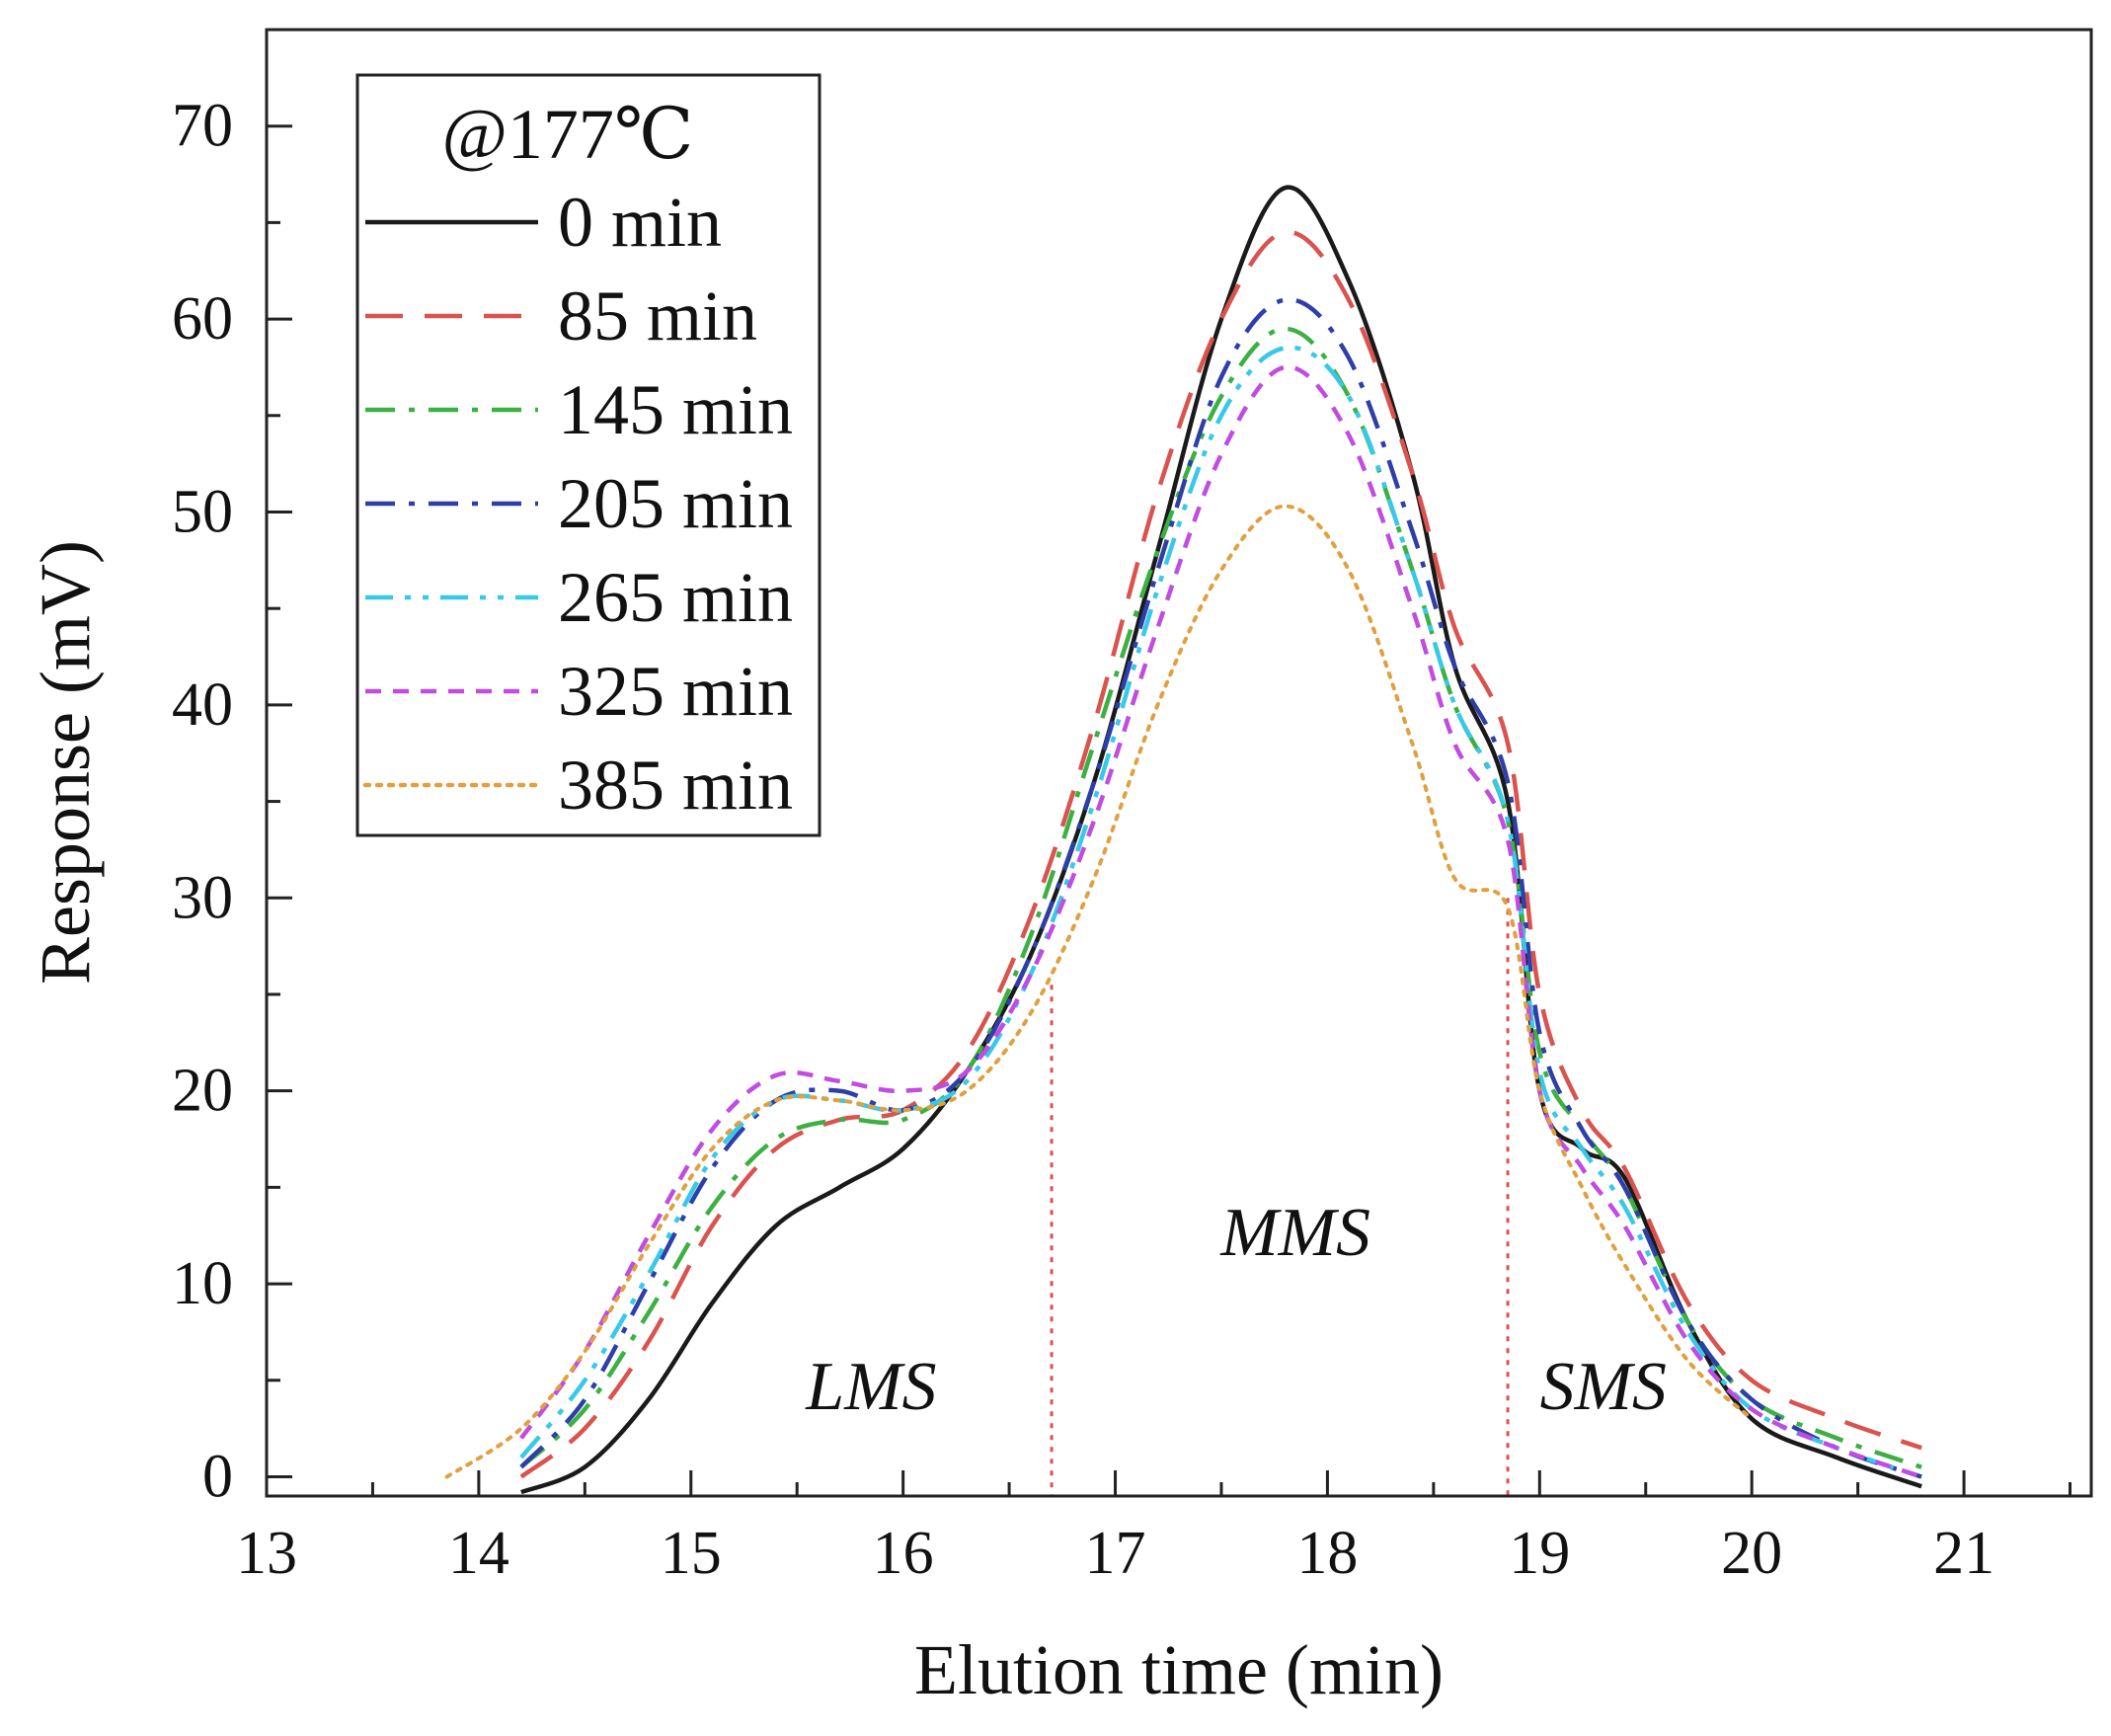  What do you see at coordinates (478, 1553) in the screenshot?
I see `x-tick-label: 14` at bounding box center [478, 1553].